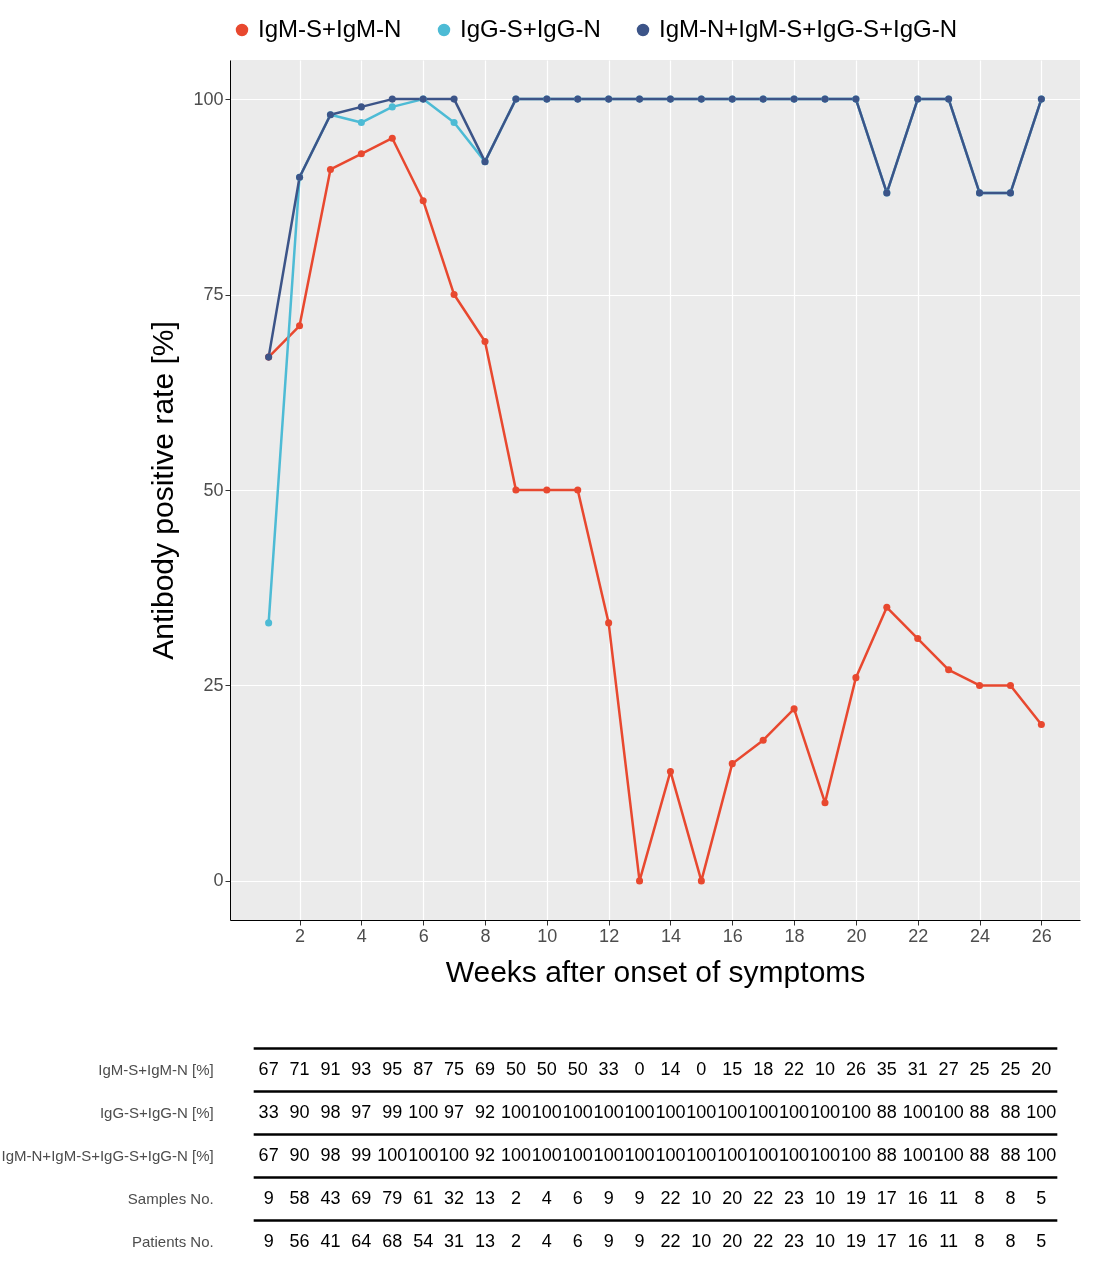  I want to click on data-label: 93, so click(361, 1068).